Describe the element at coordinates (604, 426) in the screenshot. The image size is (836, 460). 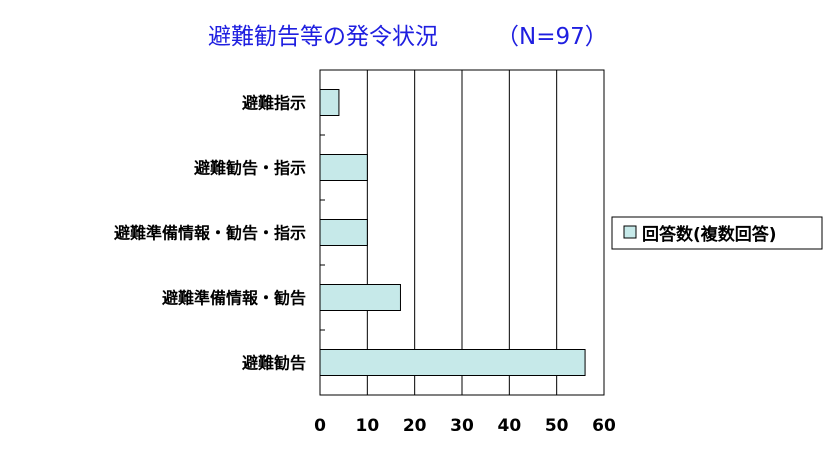
I see `x-tick-label-60: 60` at that location.